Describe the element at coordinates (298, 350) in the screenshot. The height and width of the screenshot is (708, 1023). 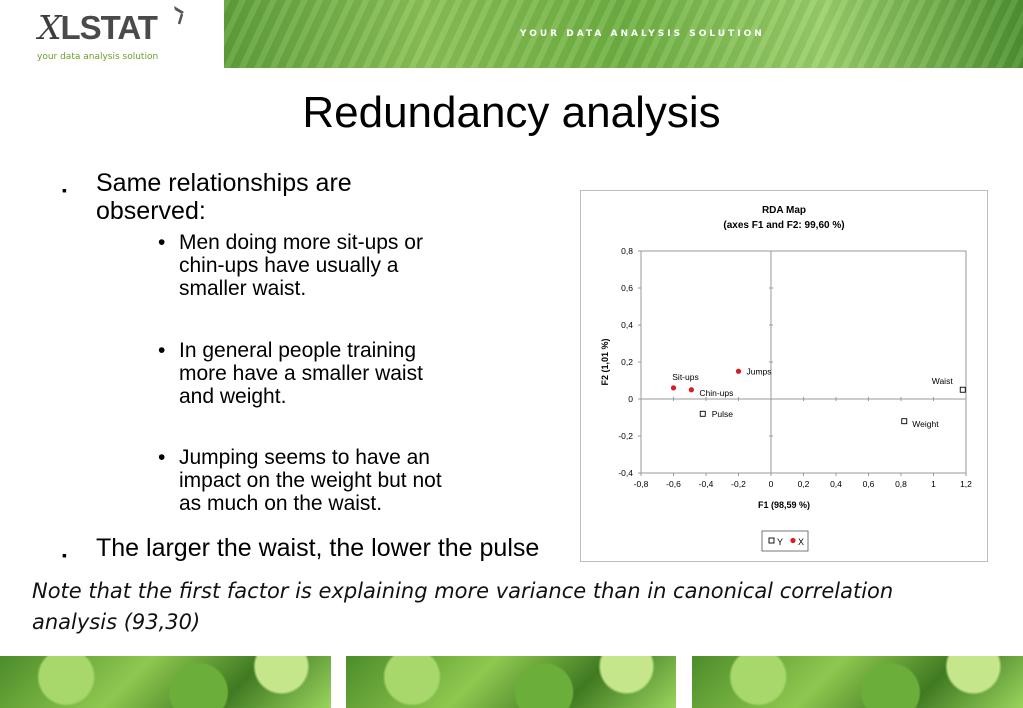
I see `sub-bullet-line: In general people training` at that location.